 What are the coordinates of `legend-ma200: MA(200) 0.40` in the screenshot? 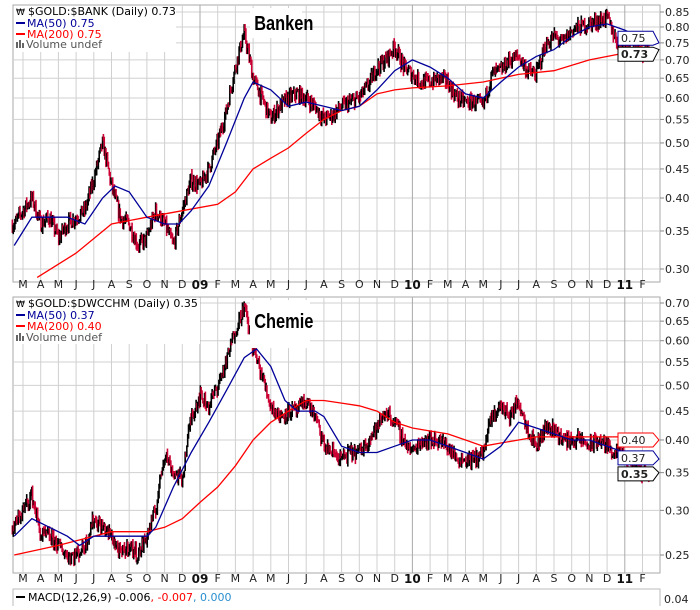 It's located at (64, 326).